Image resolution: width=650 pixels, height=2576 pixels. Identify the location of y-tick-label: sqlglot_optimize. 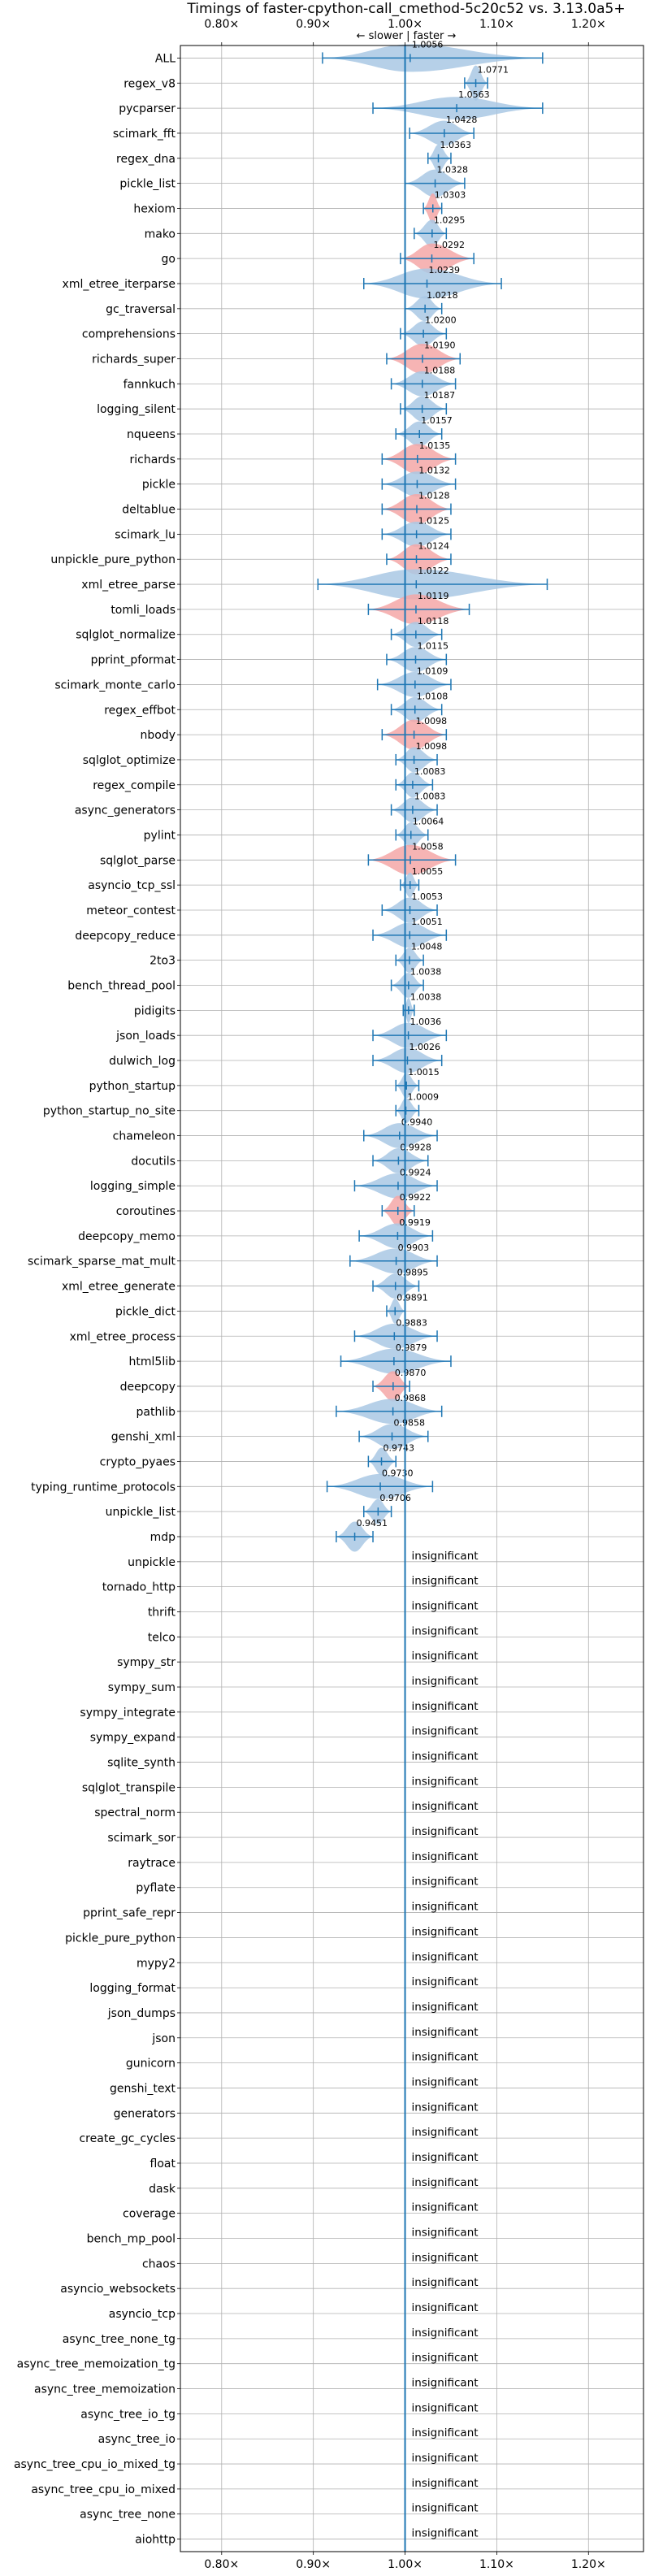
(129, 760).